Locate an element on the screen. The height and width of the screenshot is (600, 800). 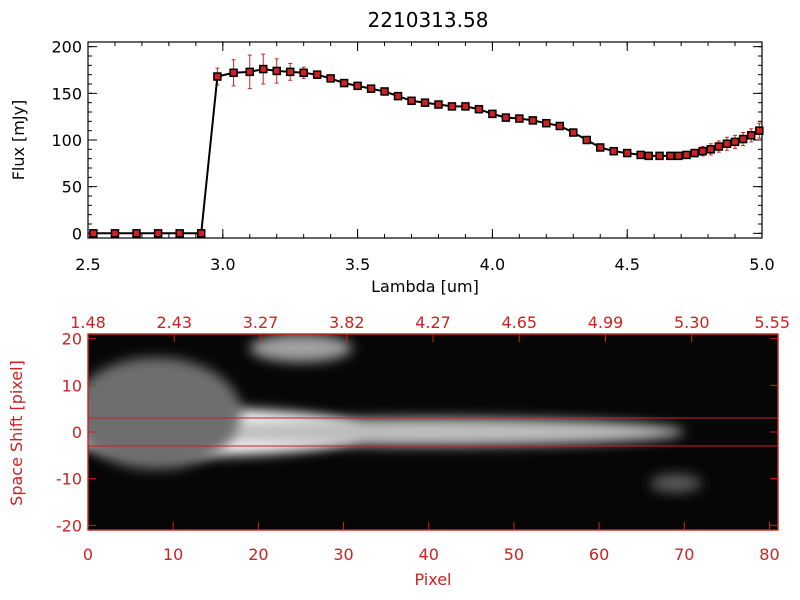
x-tick-label: 4.5 is located at coordinates (626, 264).